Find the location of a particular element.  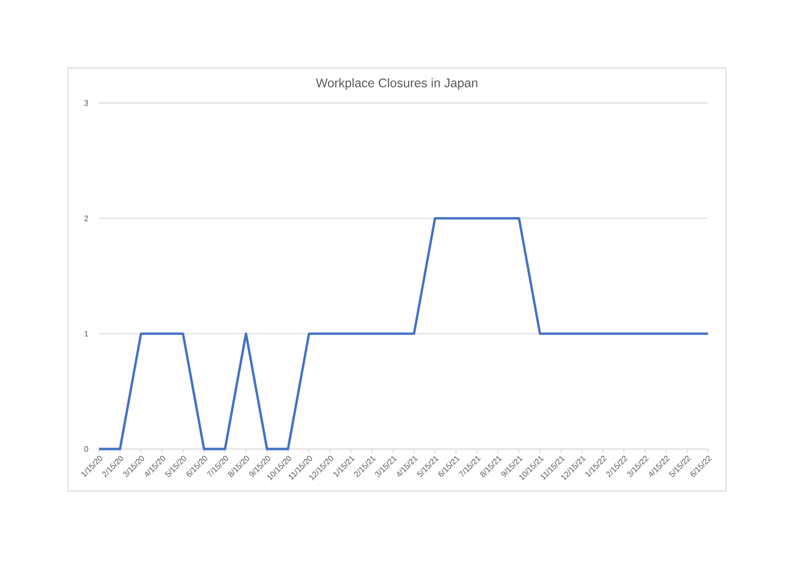

y-tick-label: 3 is located at coordinates (86, 103).